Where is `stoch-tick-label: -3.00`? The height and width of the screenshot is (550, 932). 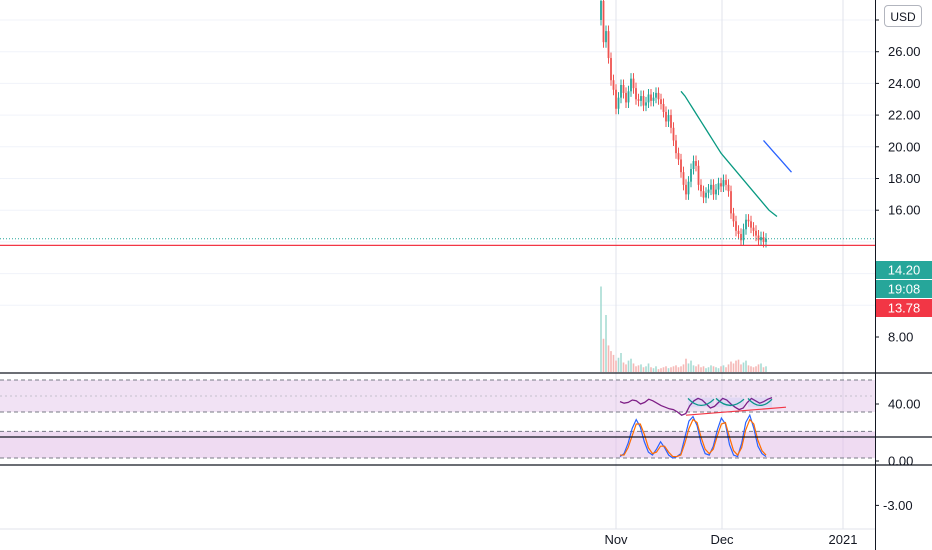
stoch-tick-label: -3.00 is located at coordinates (898, 505).